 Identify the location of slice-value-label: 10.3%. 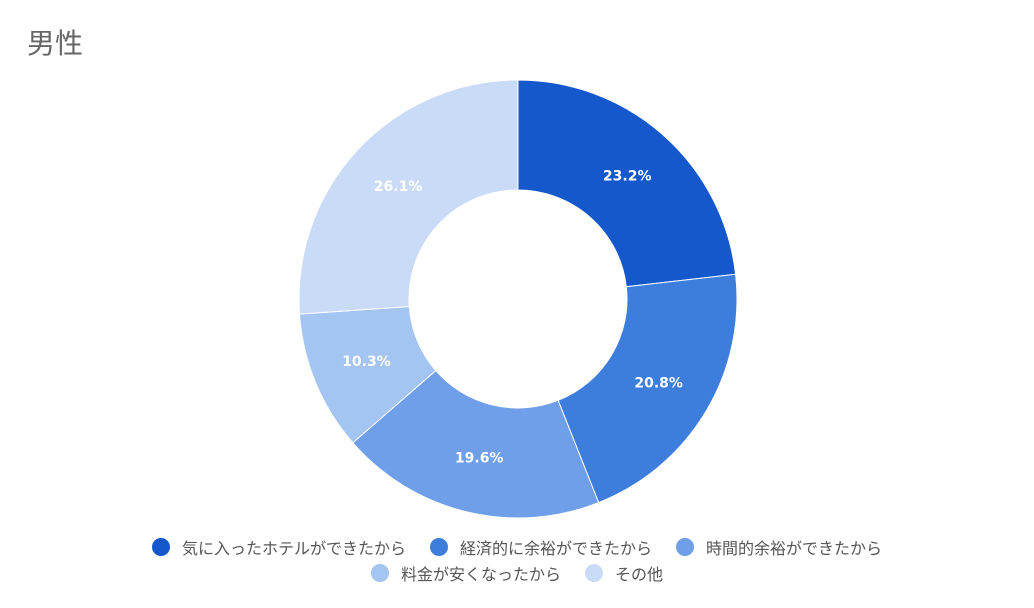
(366, 362).